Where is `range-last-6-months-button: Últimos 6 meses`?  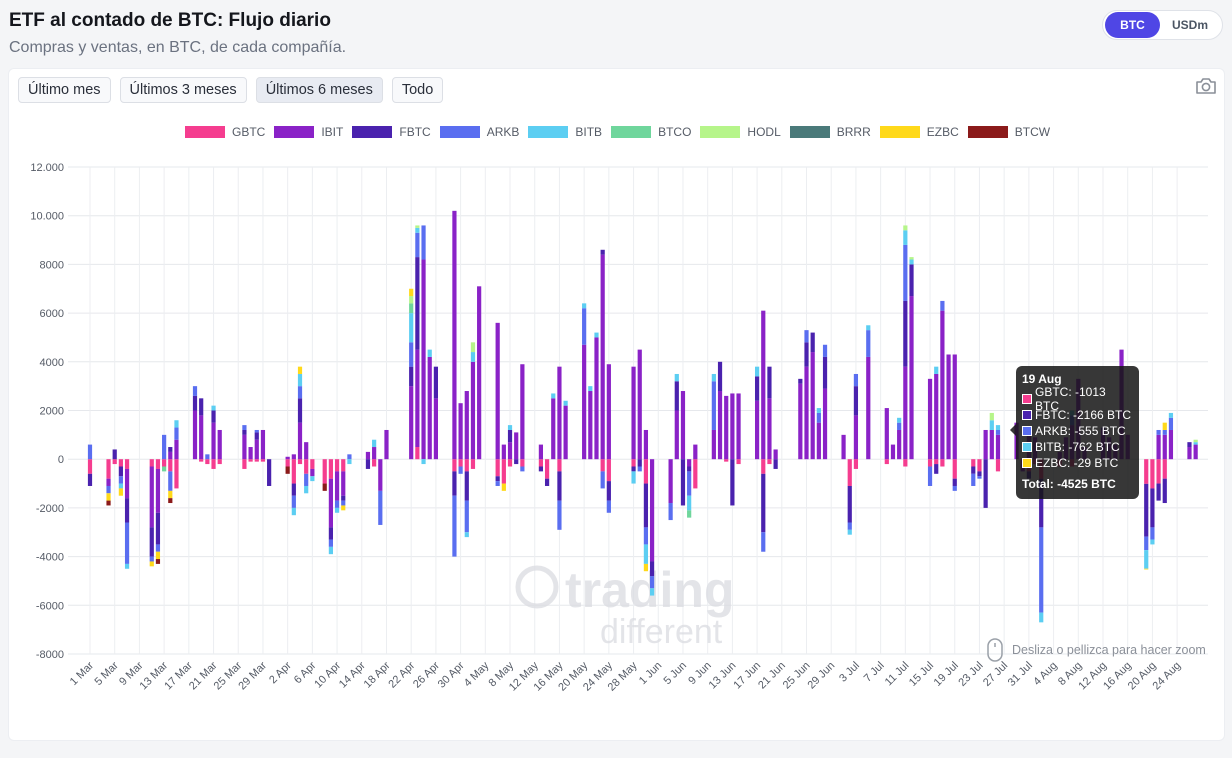
range-last-6-months-button: Últimos 6 meses is located at coordinates (319, 90).